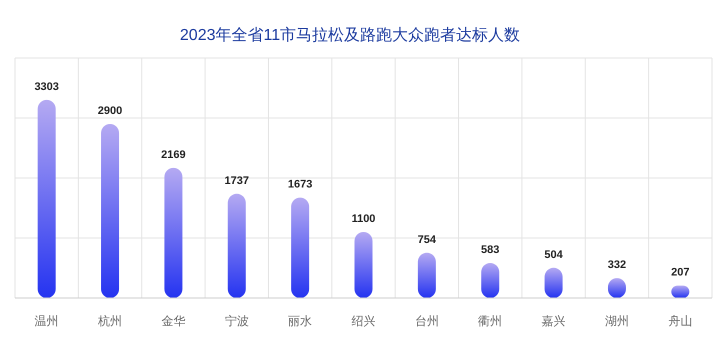 This screenshot has width=720, height=343. What do you see at coordinates (237, 180) in the screenshot?
I see `data-label: 1737` at bounding box center [237, 180].